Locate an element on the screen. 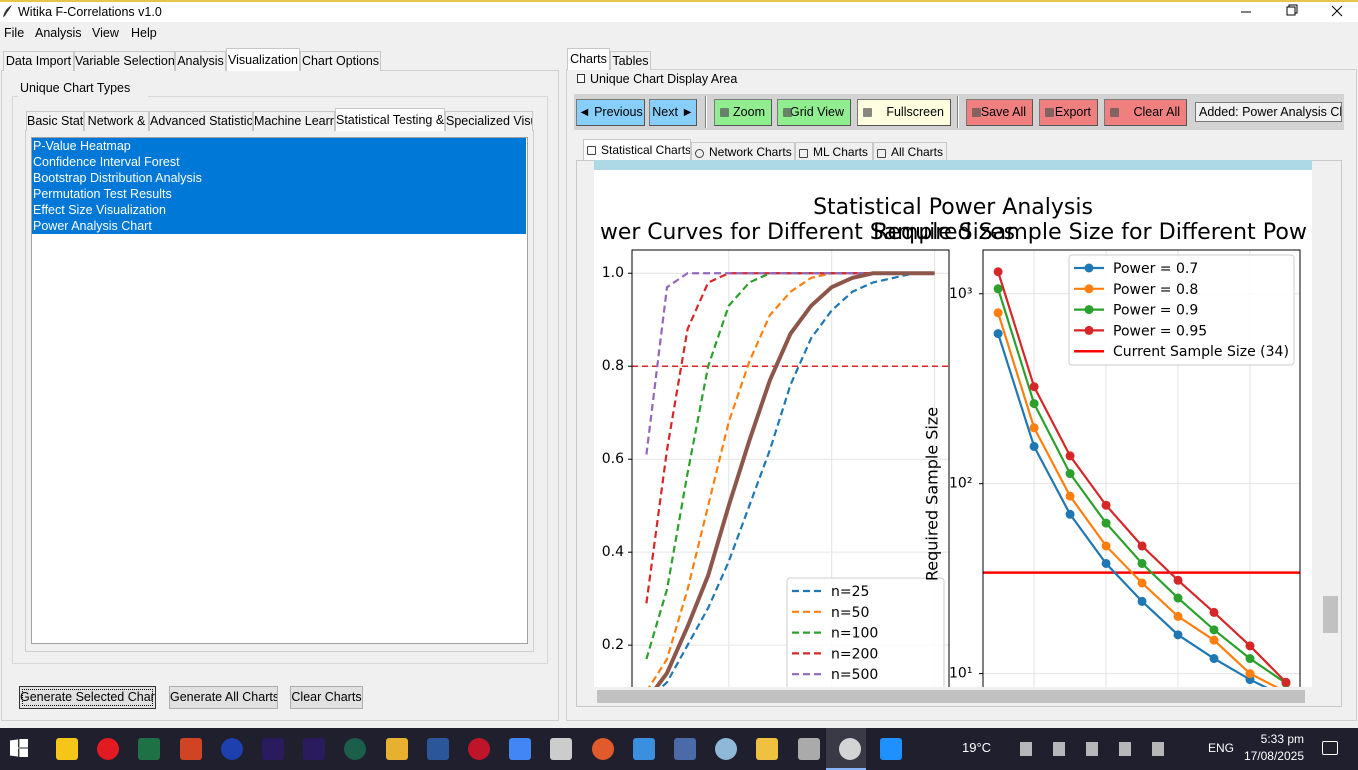 Image resolution: width=1358 pixels, height=770 pixels. chart-tab: All Charts is located at coordinates (910, 151).